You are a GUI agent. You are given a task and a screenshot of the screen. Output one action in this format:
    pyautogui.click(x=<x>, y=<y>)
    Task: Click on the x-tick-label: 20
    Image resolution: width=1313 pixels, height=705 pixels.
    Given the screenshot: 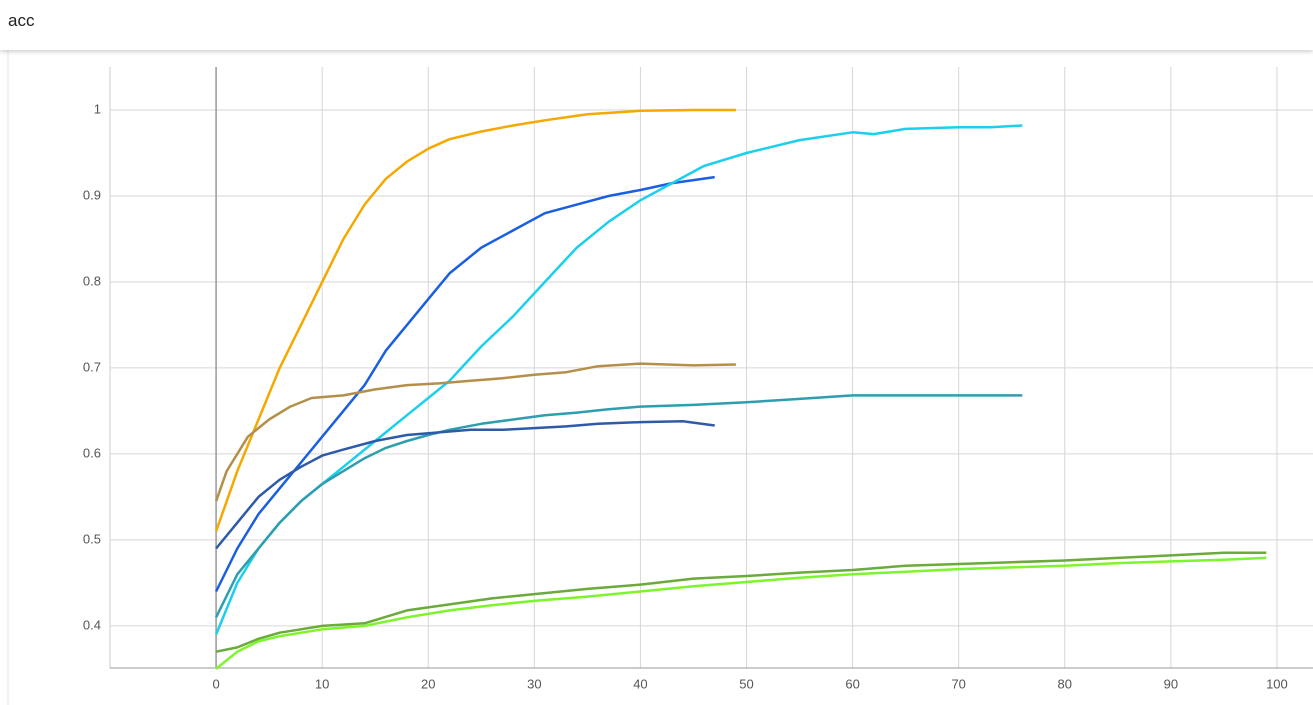 What is the action you would take?
    pyautogui.click(x=428, y=683)
    